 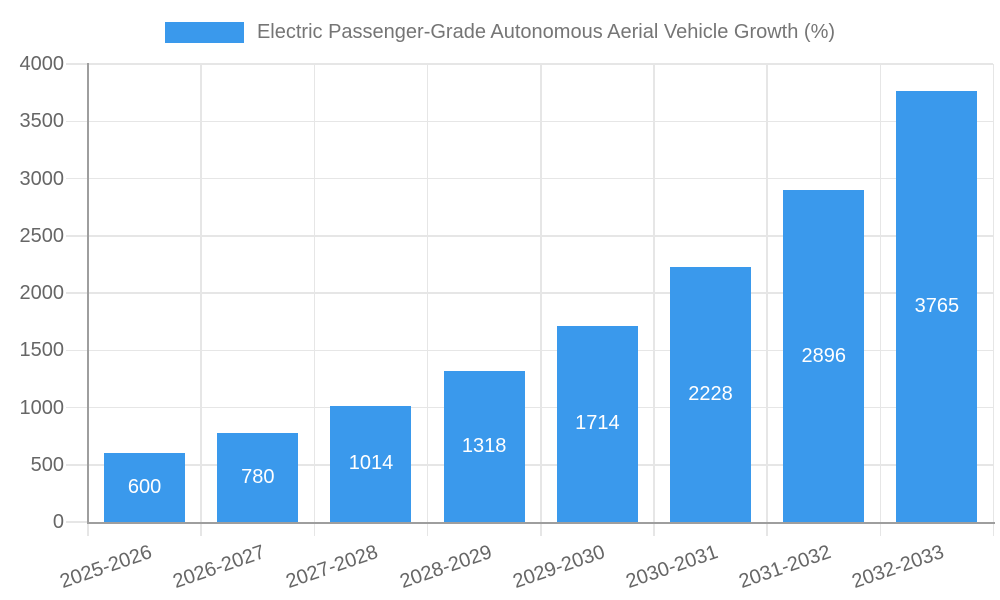 I want to click on bar-2030-2031: 2228, so click(x=711, y=394).